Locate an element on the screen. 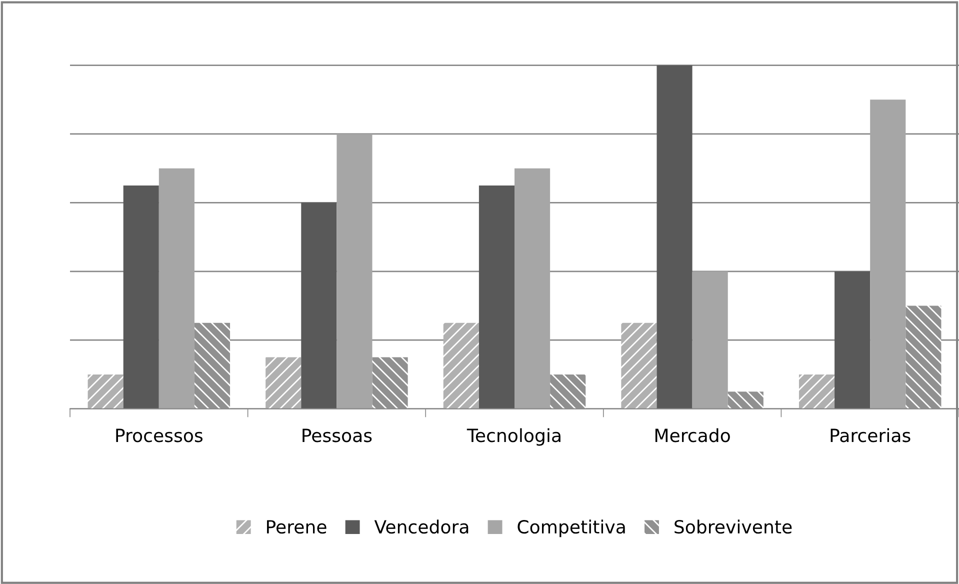  x-tick-label: Pessoas is located at coordinates (337, 435).